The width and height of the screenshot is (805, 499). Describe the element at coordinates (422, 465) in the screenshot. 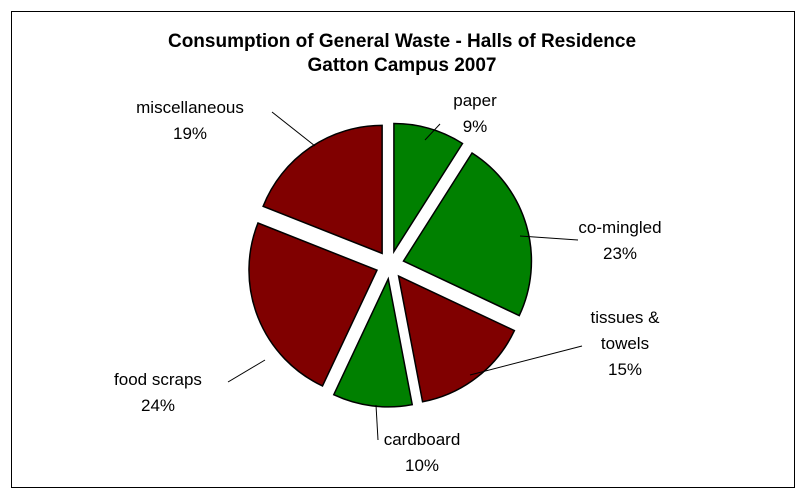

I see `value-label: 10%` at that location.